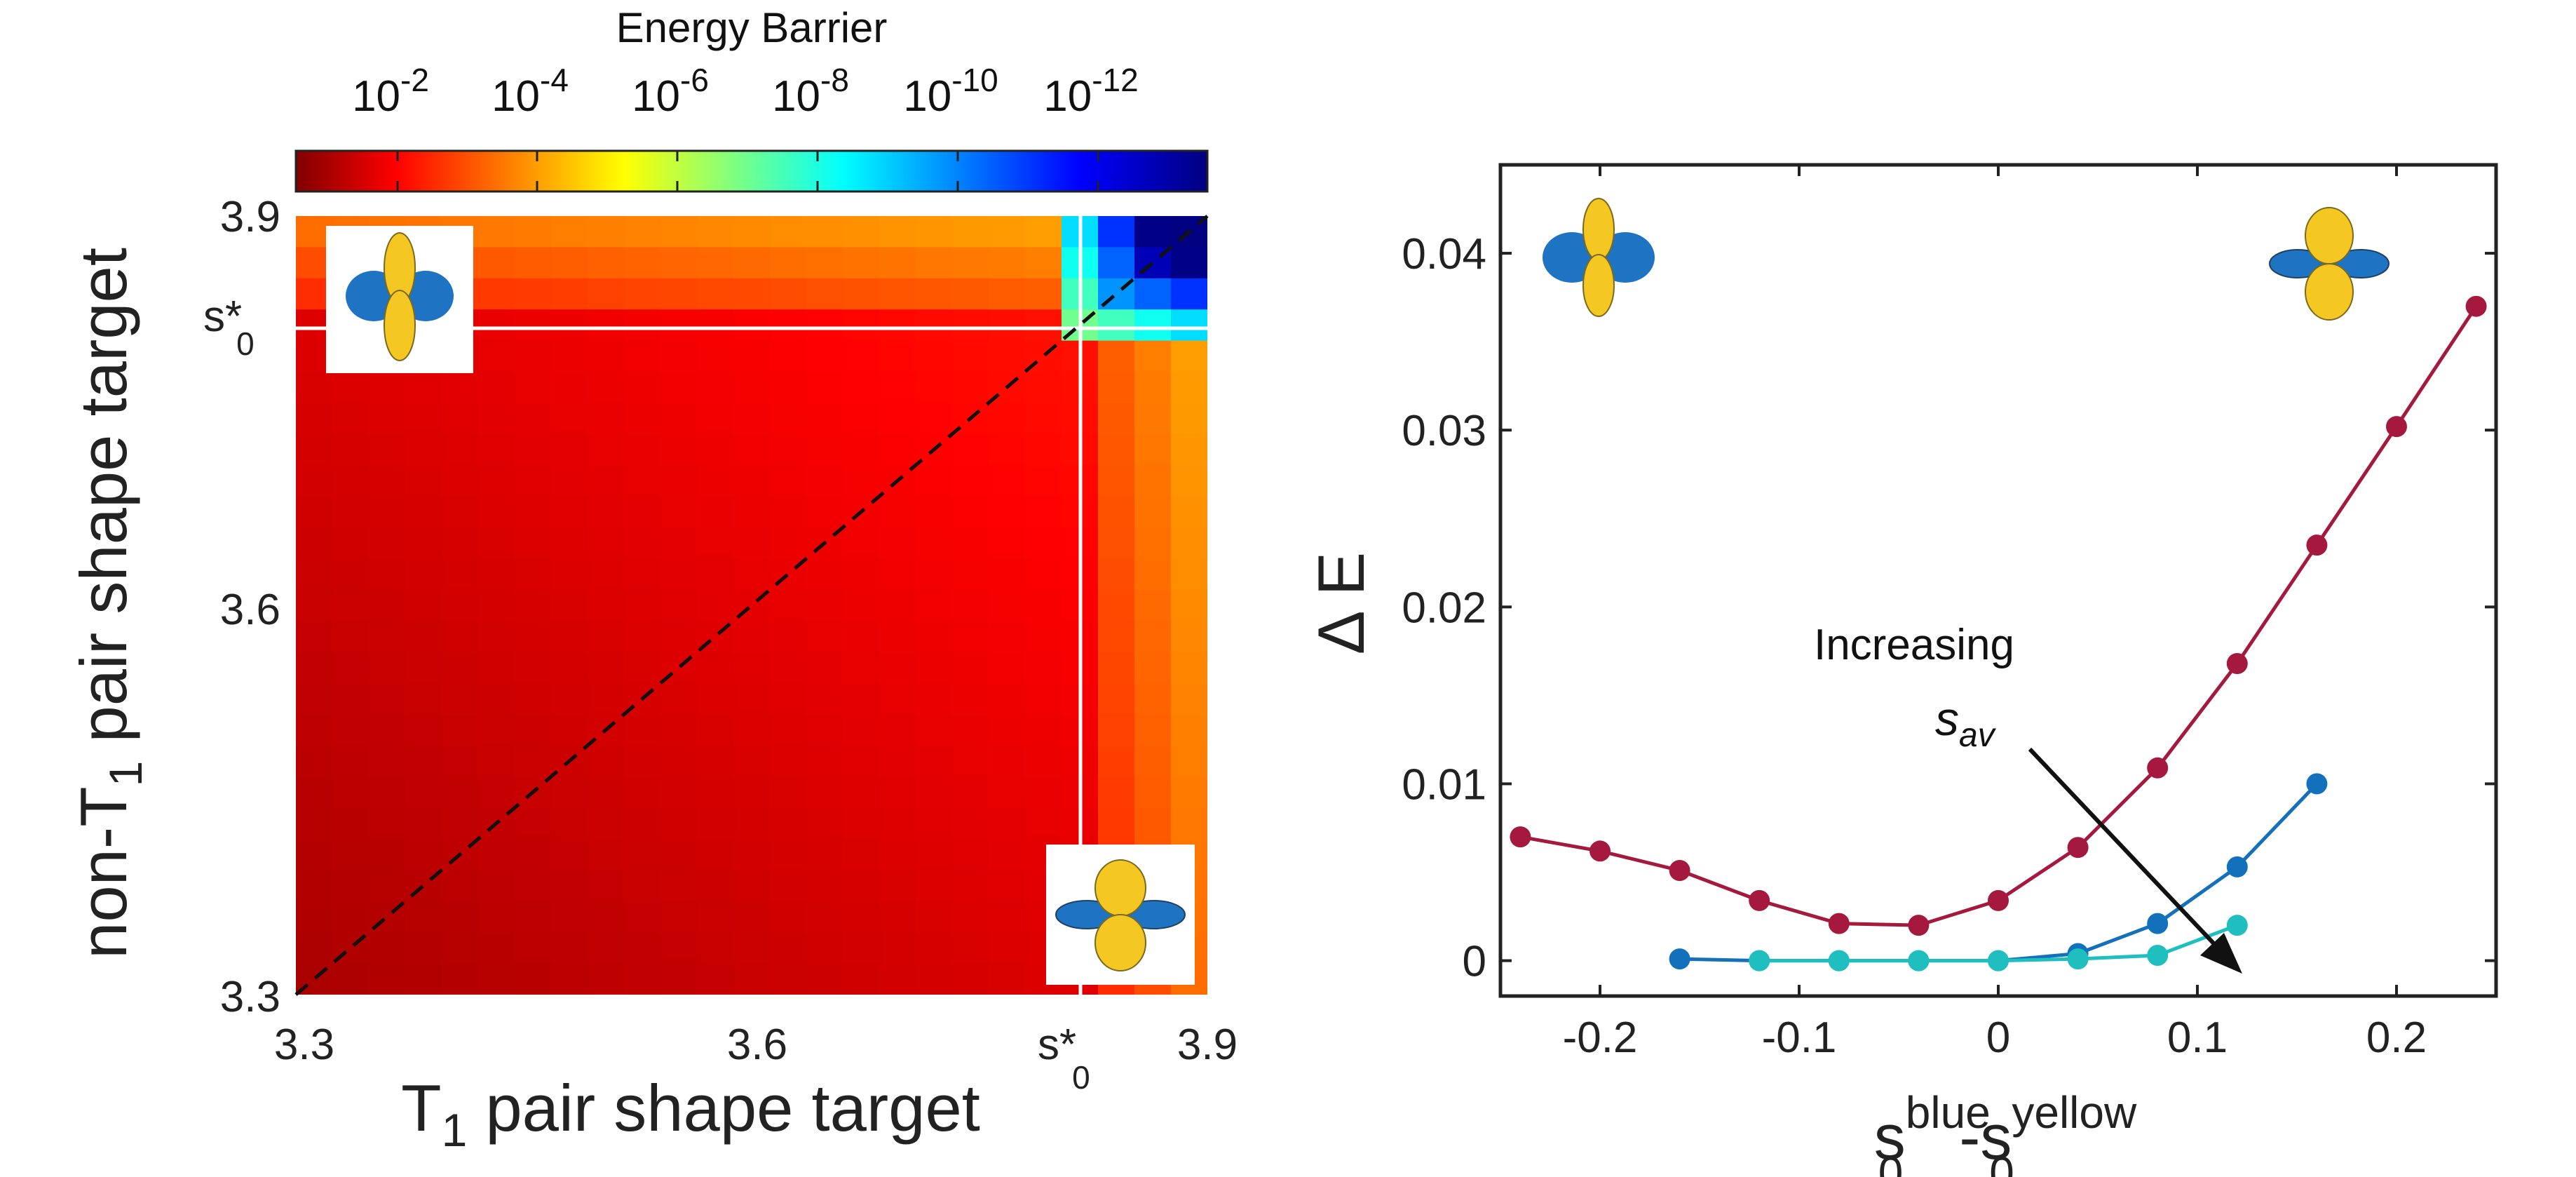 This screenshot has width=2576, height=1177. I want to click on colorbar-tick-exponent: -10, so click(974, 80).